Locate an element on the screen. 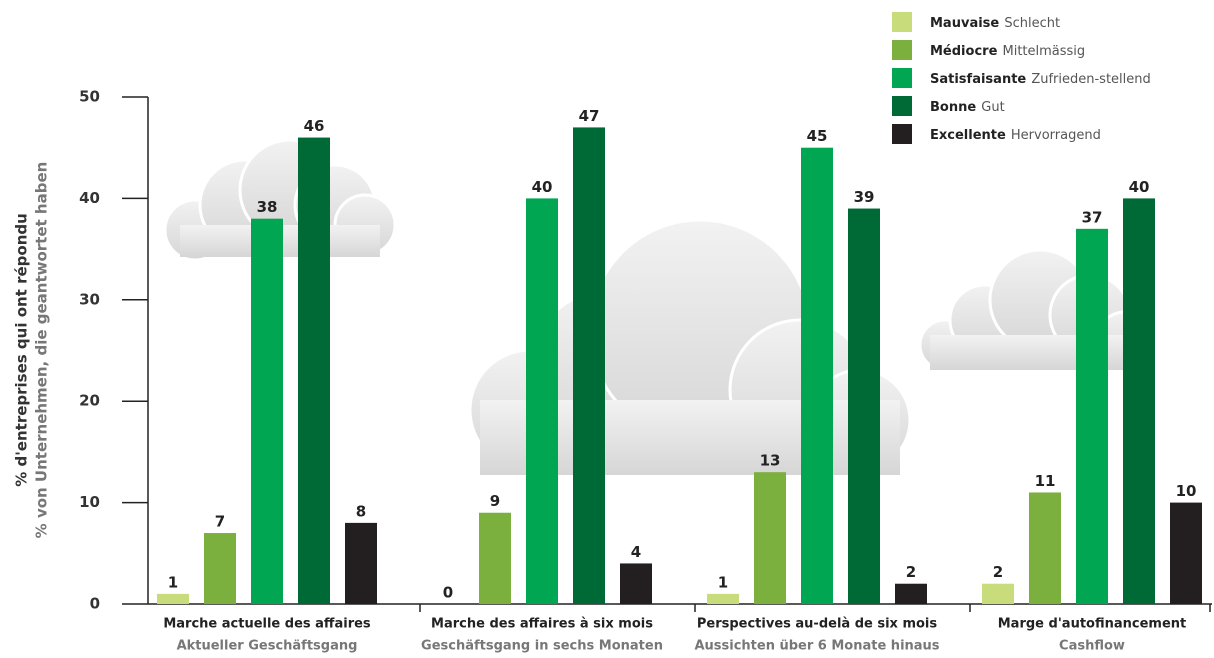  data-label: 46 is located at coordinates (314, 126).